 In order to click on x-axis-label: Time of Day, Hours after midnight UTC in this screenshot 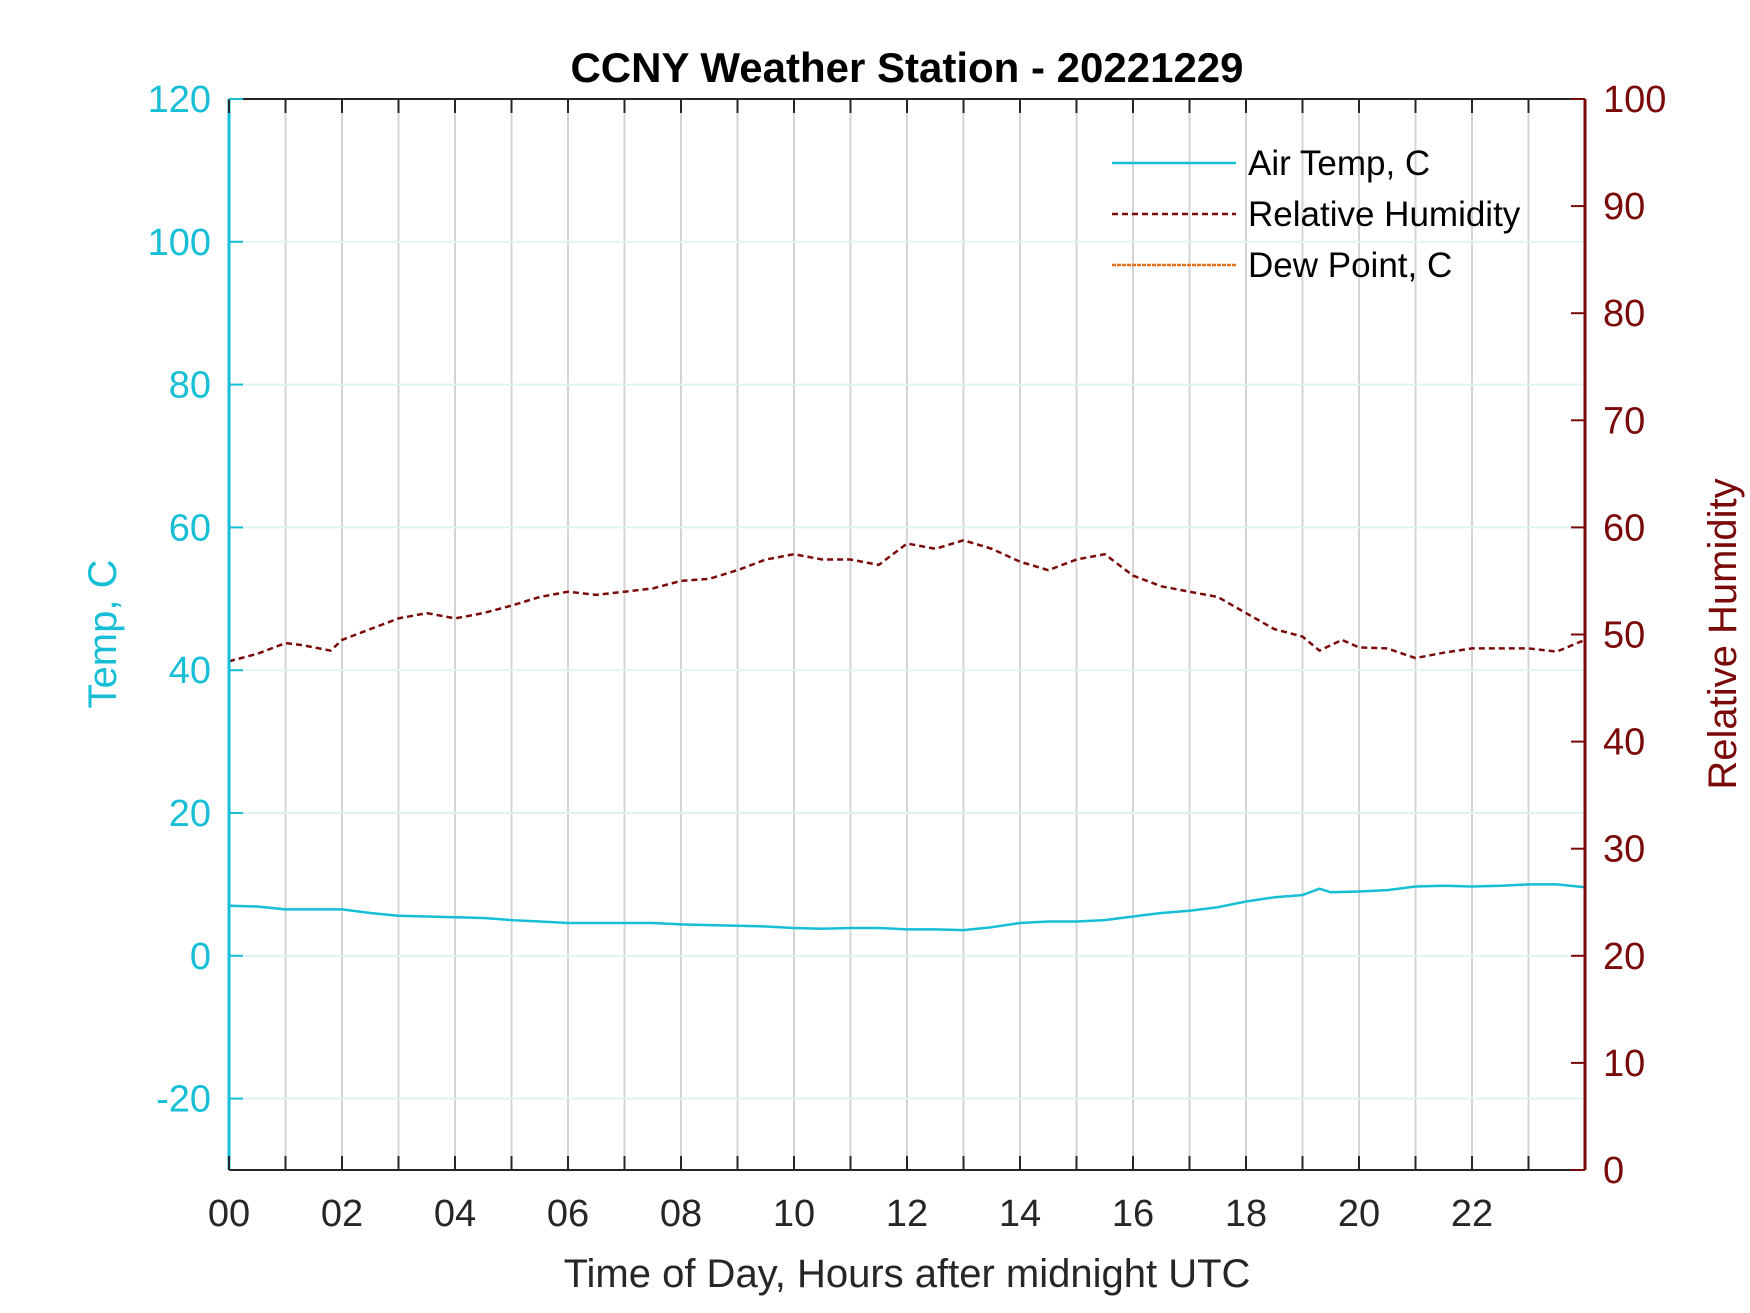, I will do `click(907, 1274)`.